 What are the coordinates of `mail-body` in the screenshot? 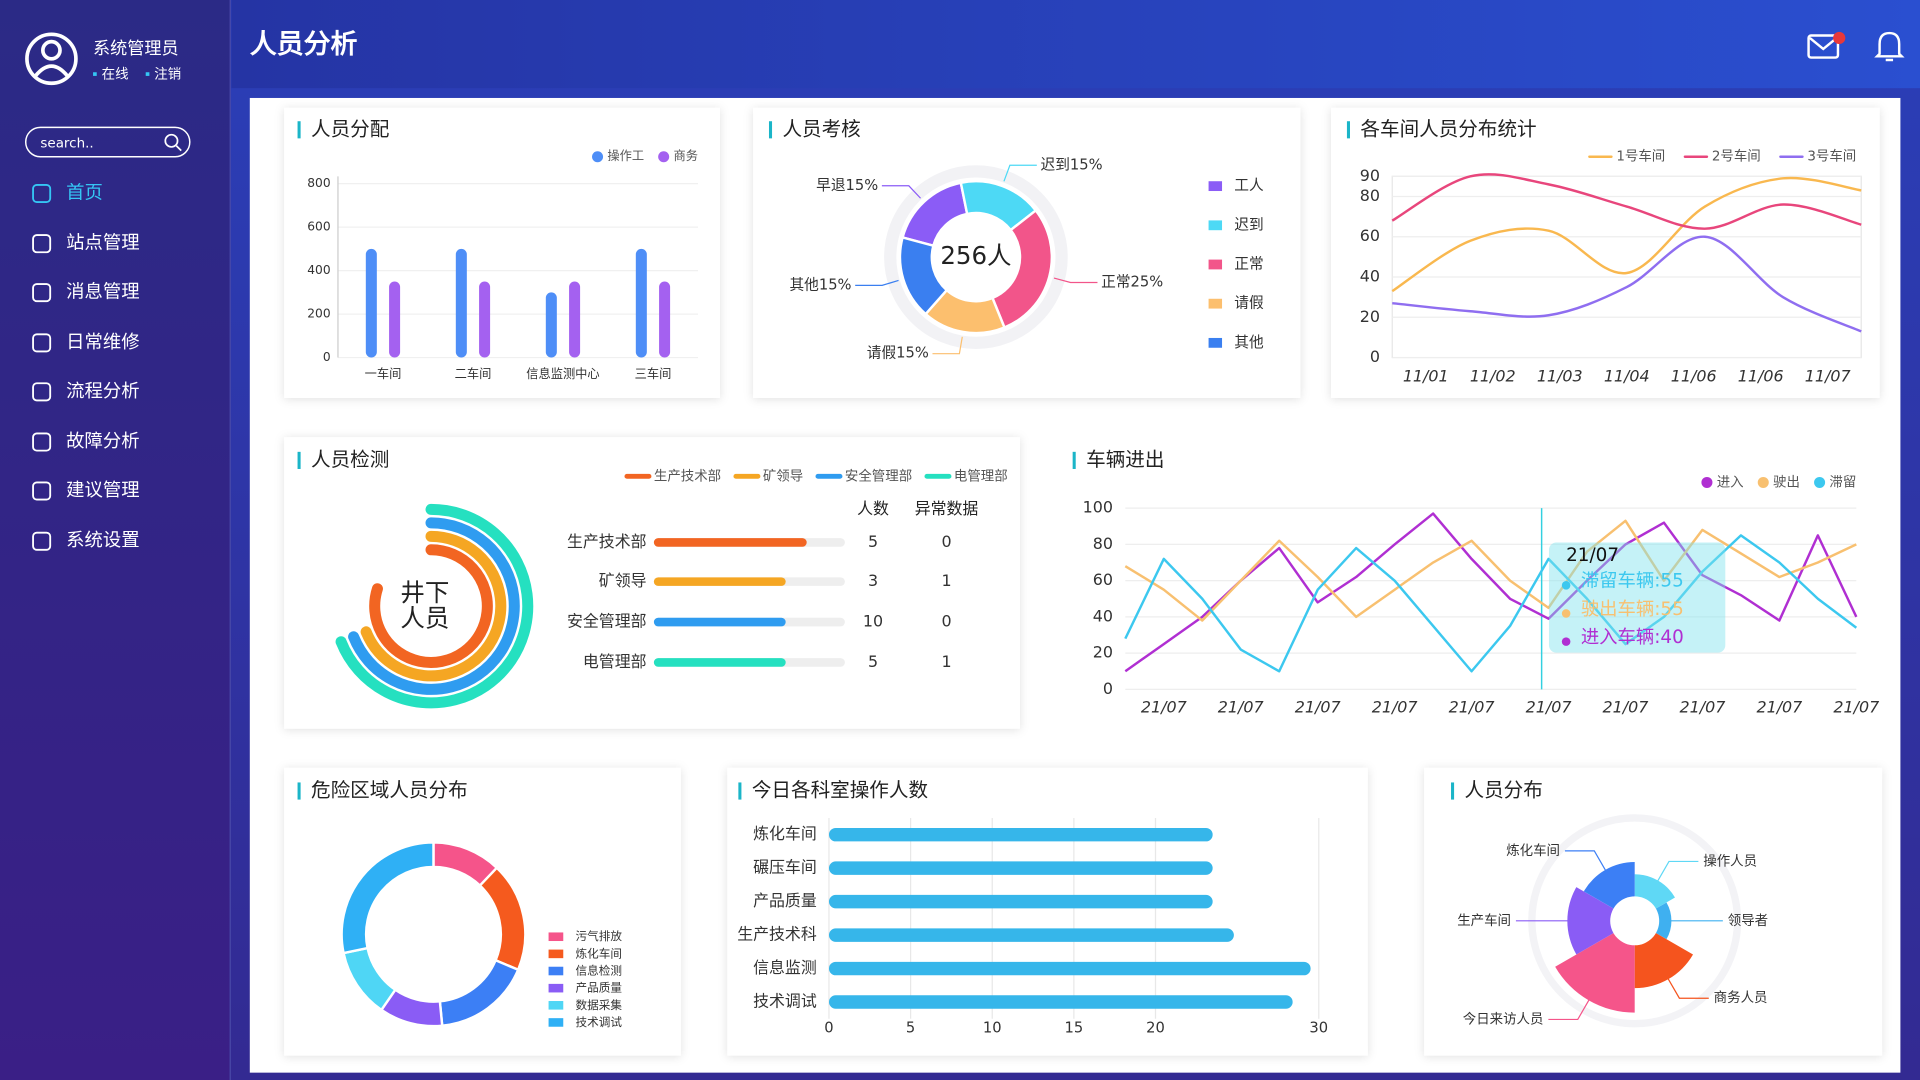 It's located at (1823, 46).